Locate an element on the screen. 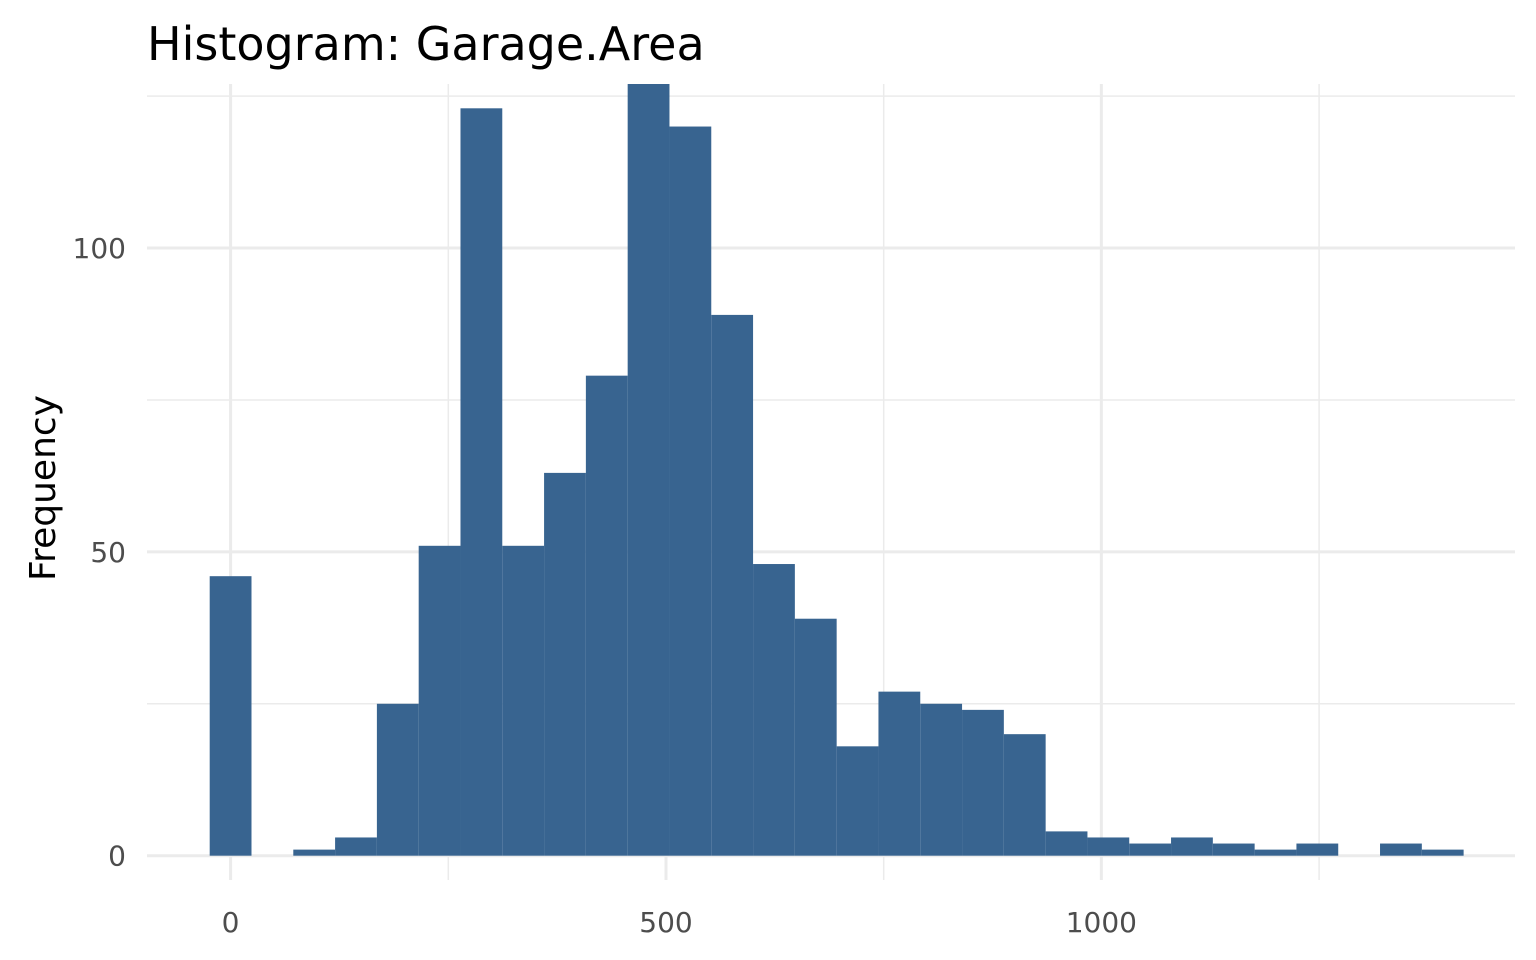  y-axis-ticks: 0 50 100 is located at coordinates (99, 552).